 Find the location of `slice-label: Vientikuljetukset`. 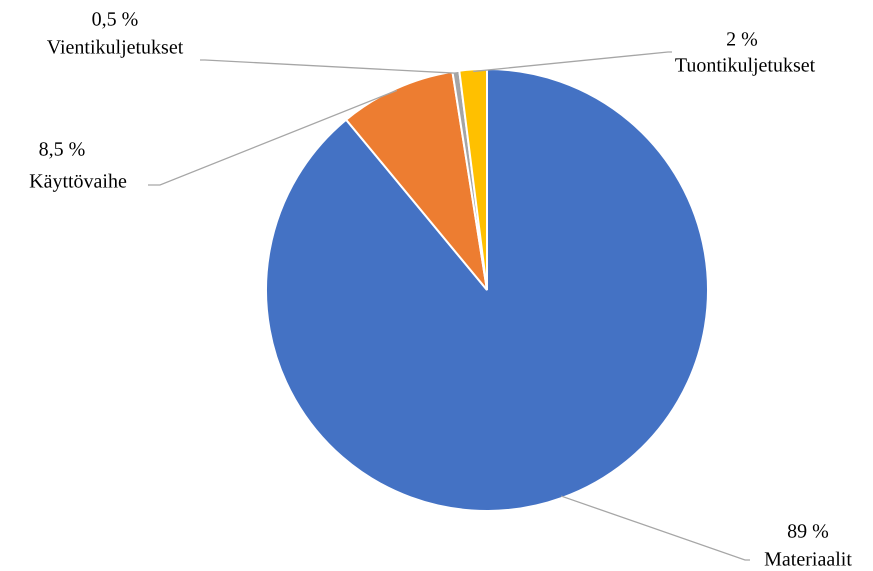

slice-label: Vientikuljetukset is located at coordinates (115, 47).